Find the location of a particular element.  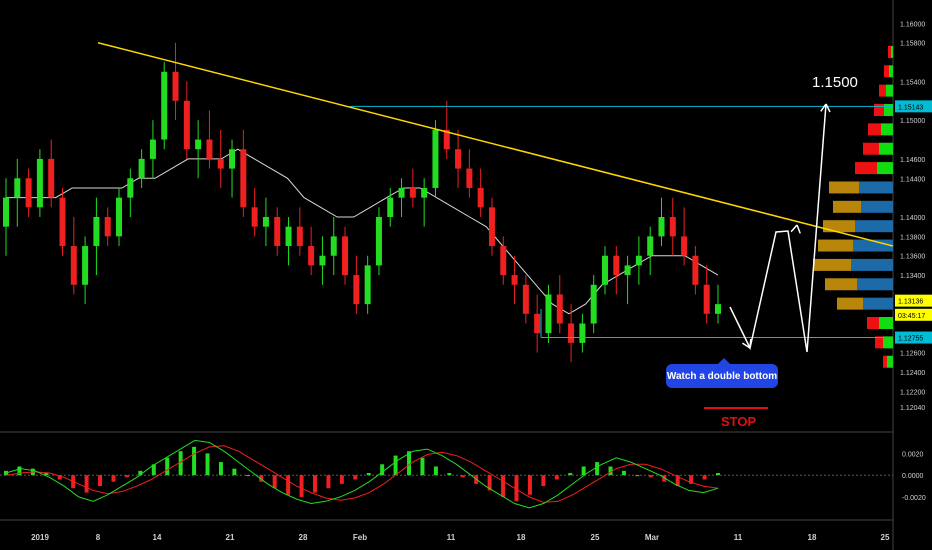

price-badges: 1.15143 1.13136 03:45:17 1.12755 is located at coordinates (913, 222).